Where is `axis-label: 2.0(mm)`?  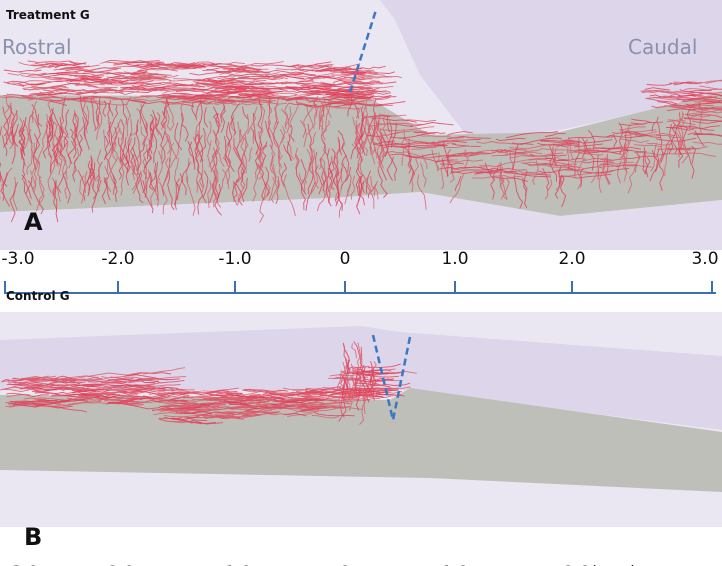
axis-label: 2.0(mm) is located at coordinates (599, 564).